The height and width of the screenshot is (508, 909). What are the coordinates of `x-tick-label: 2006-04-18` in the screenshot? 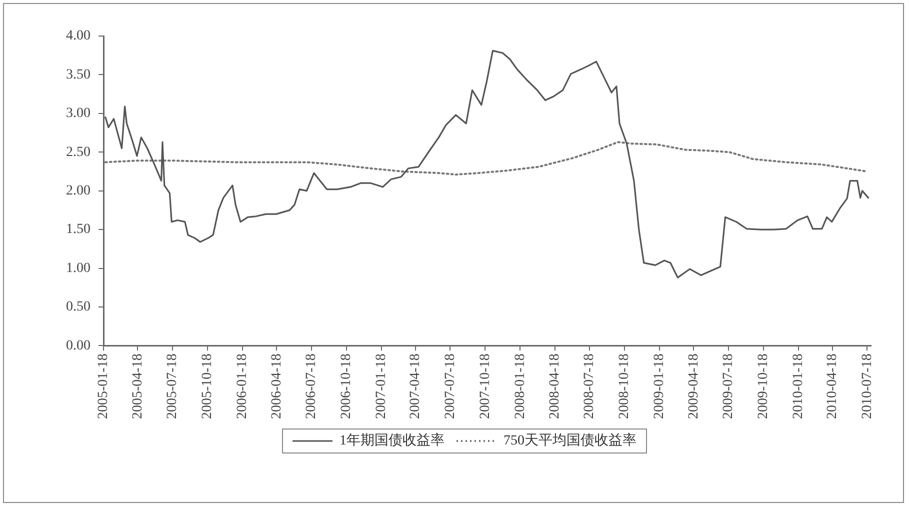 It's located at (276, 387).